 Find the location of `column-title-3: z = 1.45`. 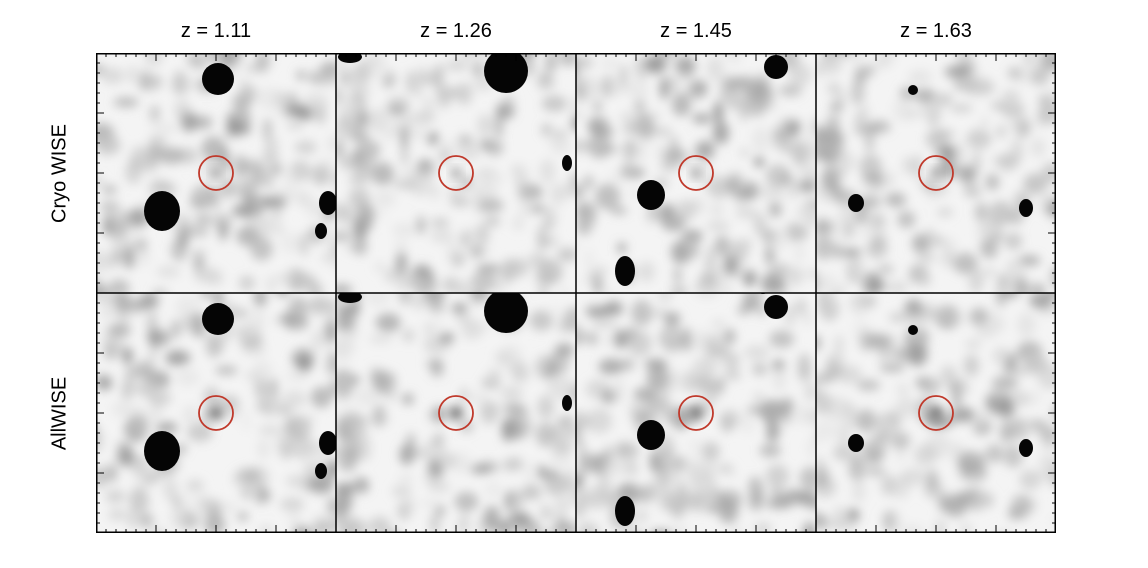

column-title-3: z = 1.45 is located at coordinates (696, 31).